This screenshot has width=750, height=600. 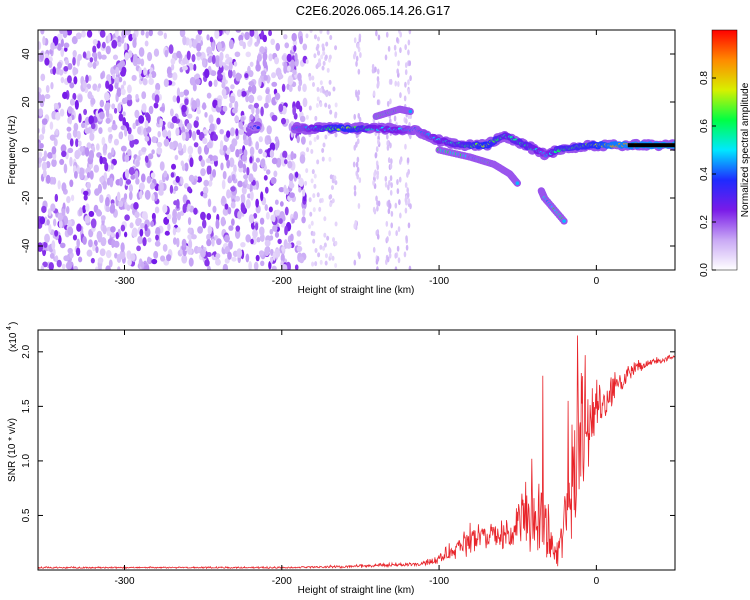 What do you see at coordinates (704, 78) in the screenshot?
I see `colorbar-tick-label: 0.8` at bounding box center [704, 78].